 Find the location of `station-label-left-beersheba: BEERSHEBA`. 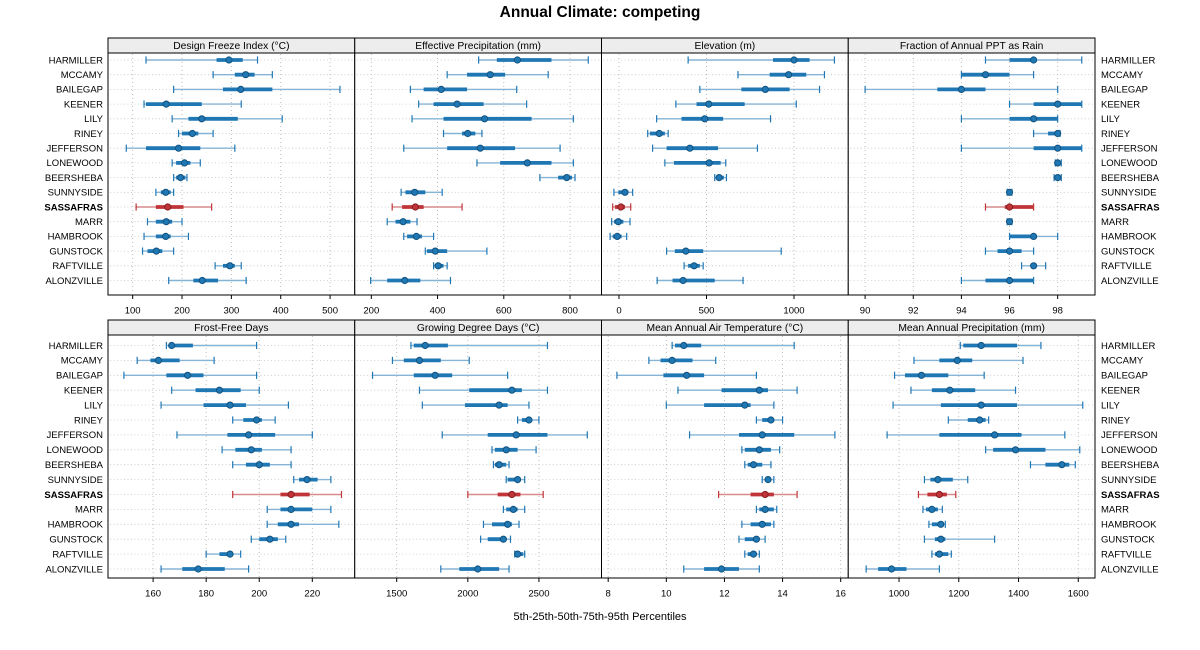

station-label-left-beersheba: BEERSHEBA is located at coordinates (74, 465).